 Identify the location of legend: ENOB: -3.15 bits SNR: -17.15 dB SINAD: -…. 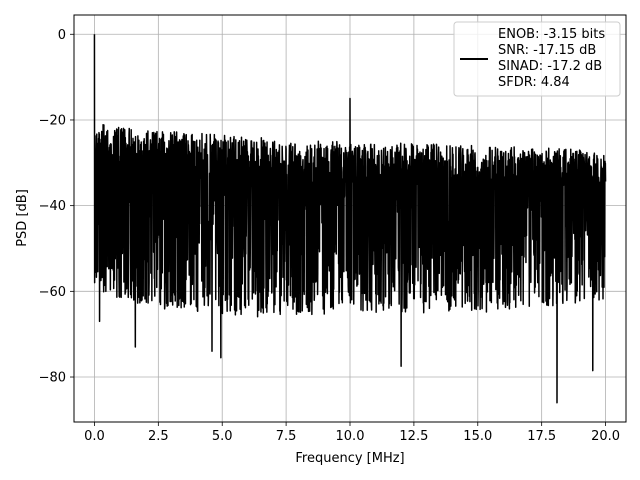
(537, 59).